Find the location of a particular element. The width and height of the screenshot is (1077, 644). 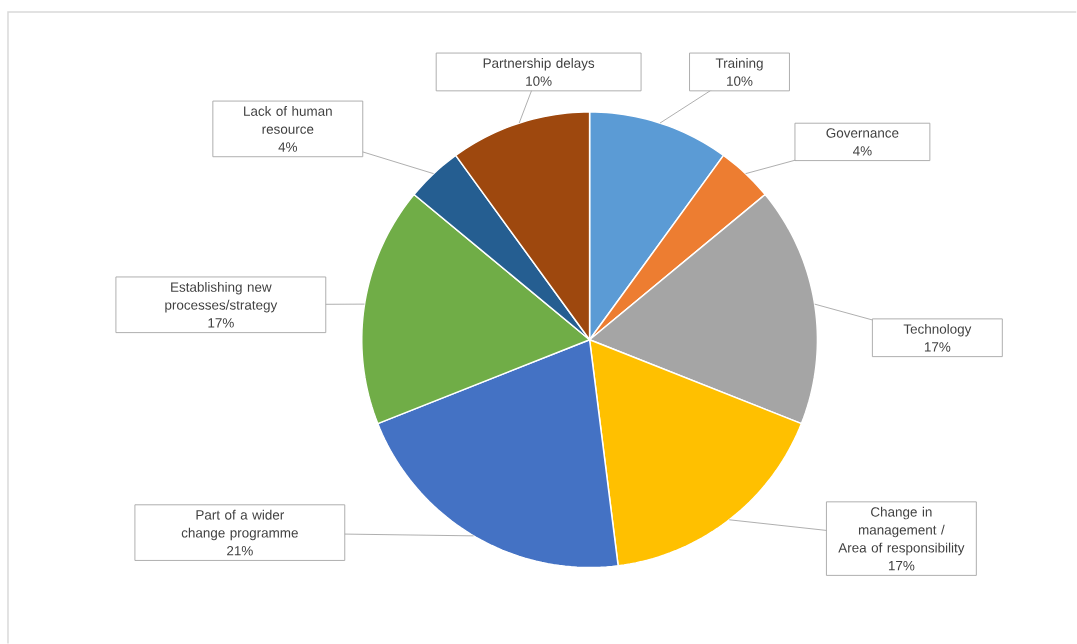

slice-label: Change in management / Area of responsibility is located at coordinates (901, 531).